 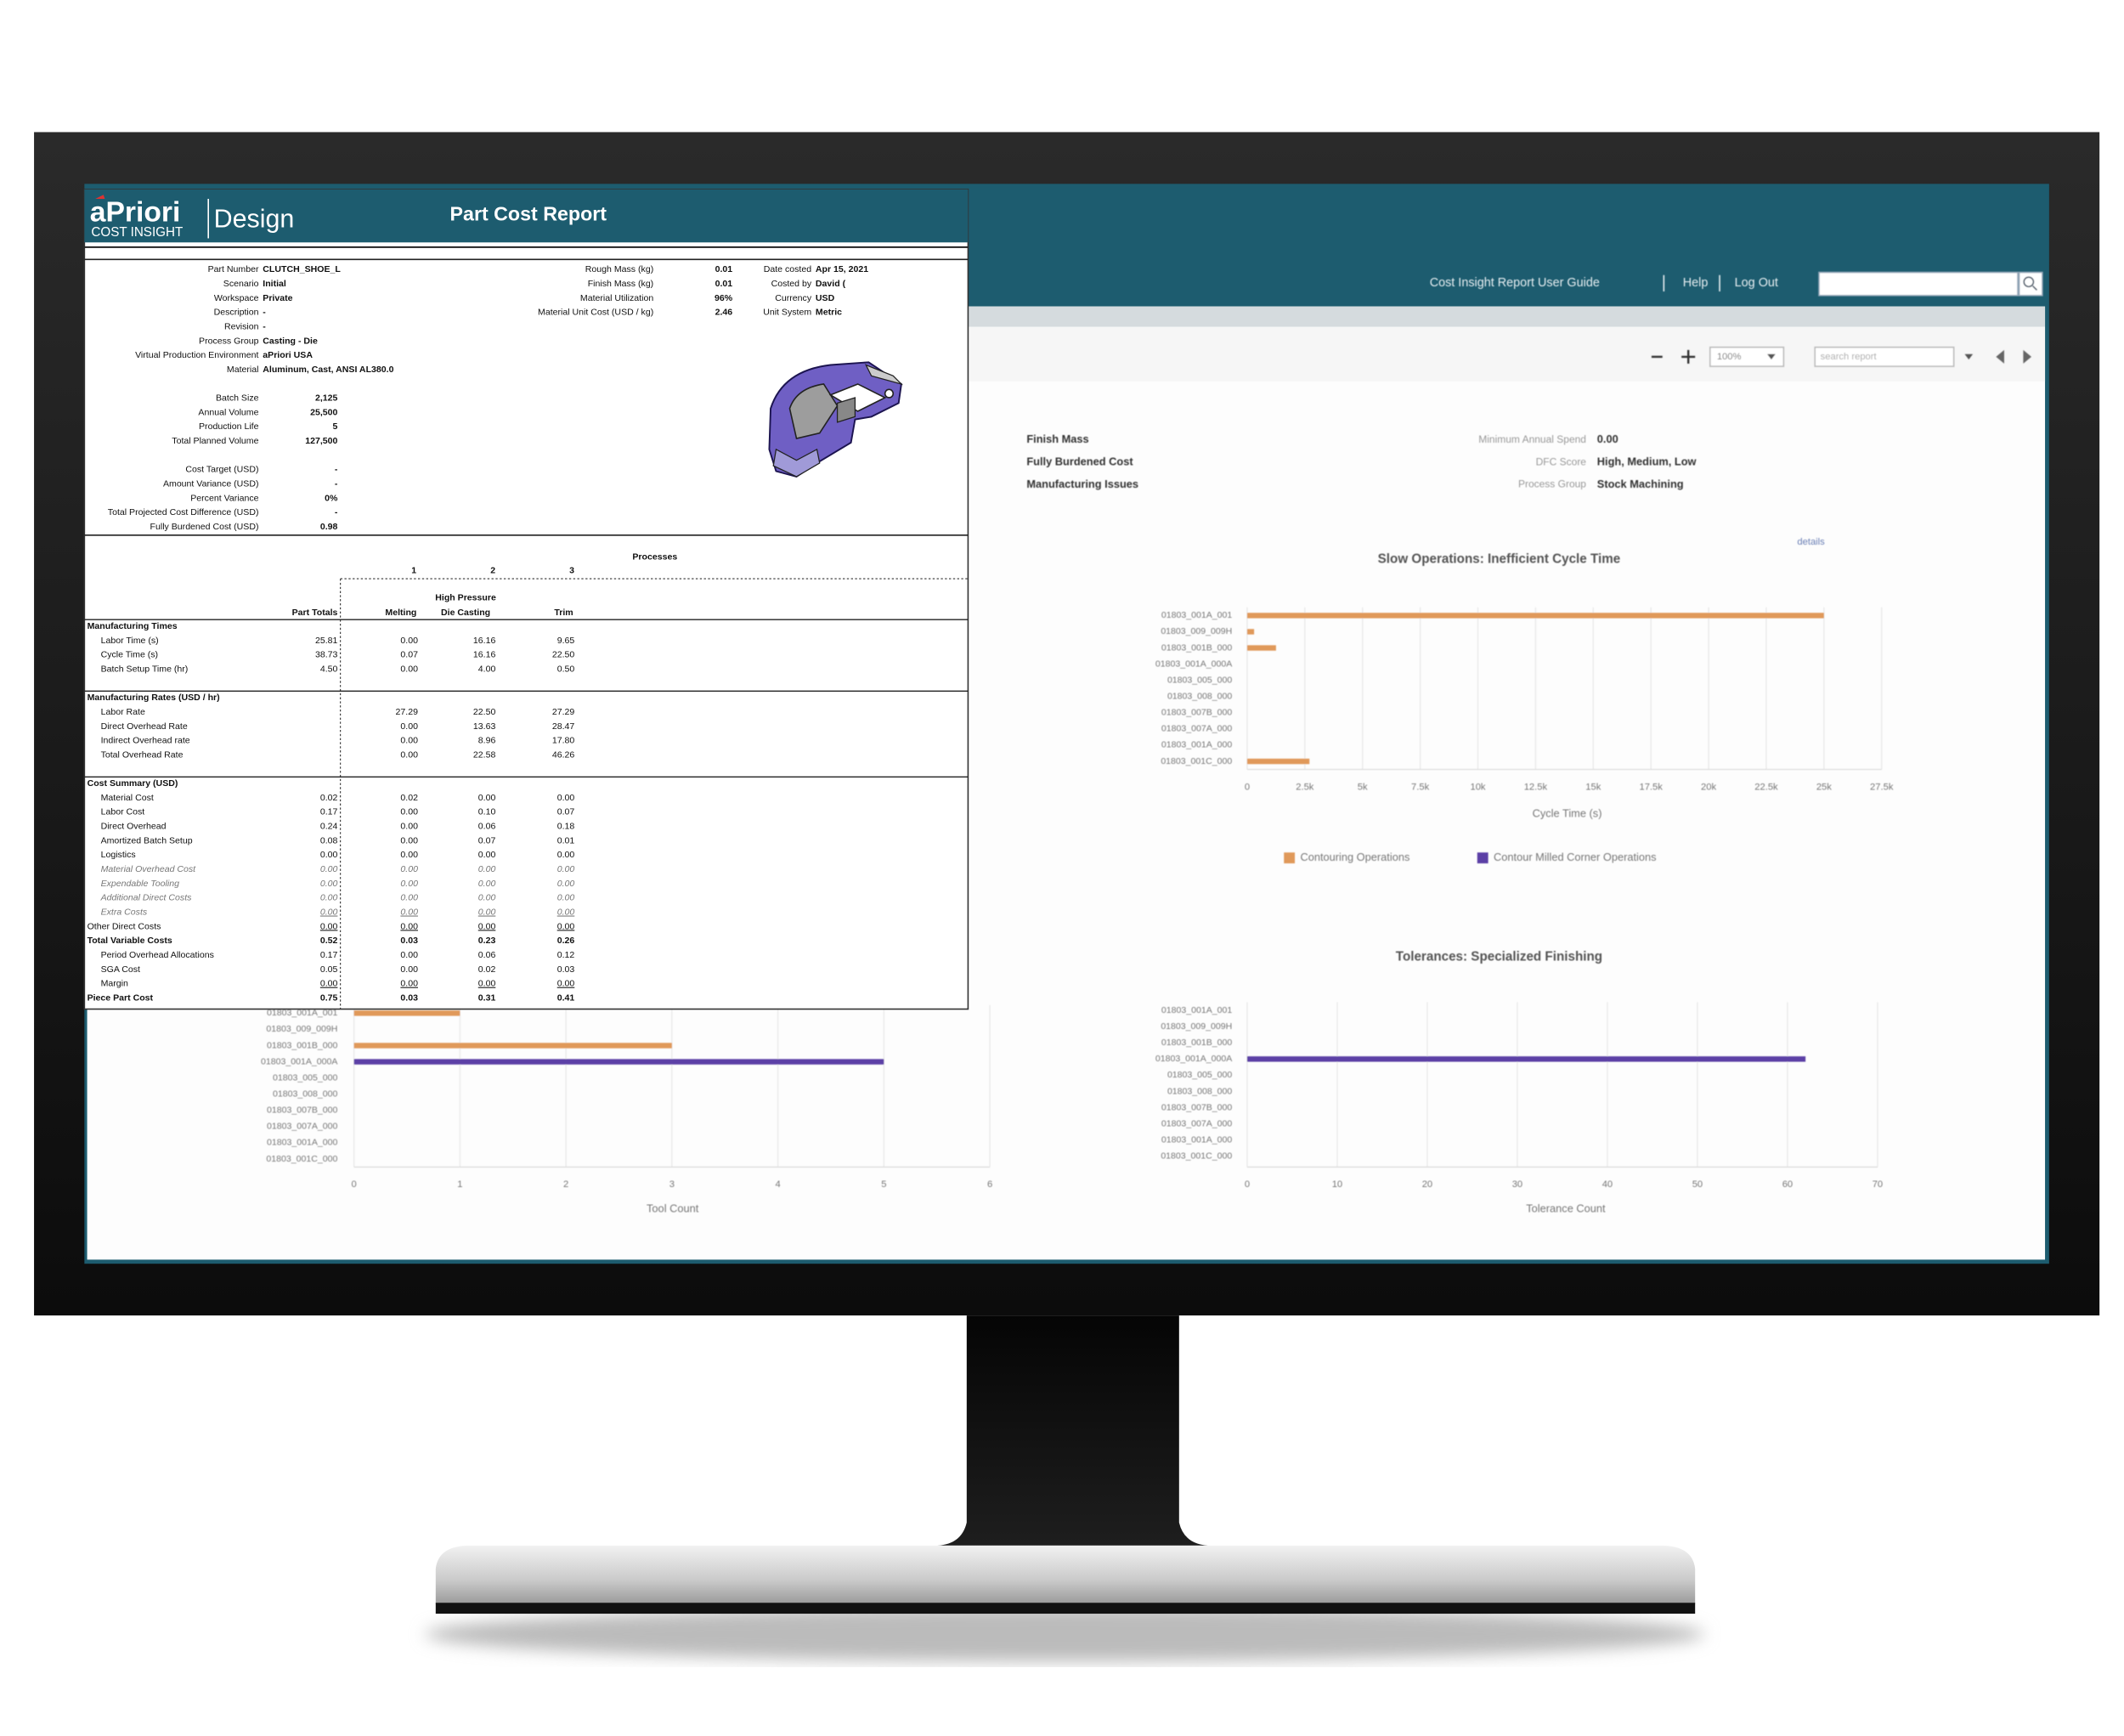 I want to click on page-nav, so click(x=2014, y=357).